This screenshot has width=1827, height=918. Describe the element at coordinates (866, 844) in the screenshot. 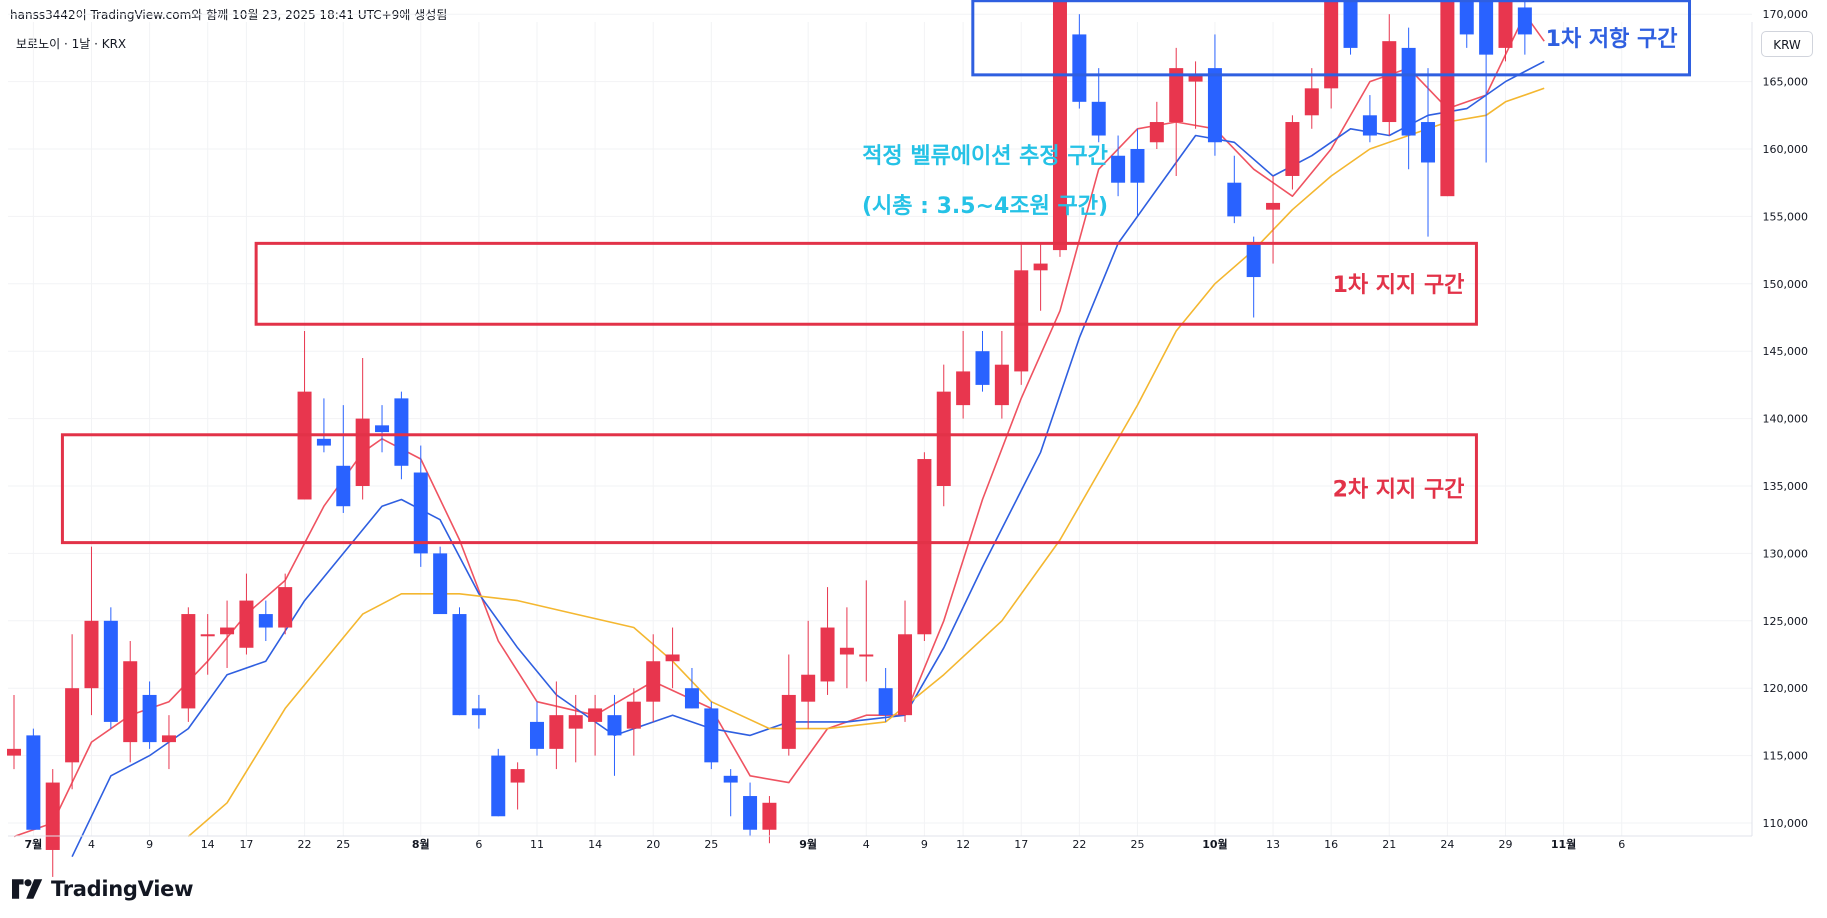

I see `date-tick-label: 4` at that location.